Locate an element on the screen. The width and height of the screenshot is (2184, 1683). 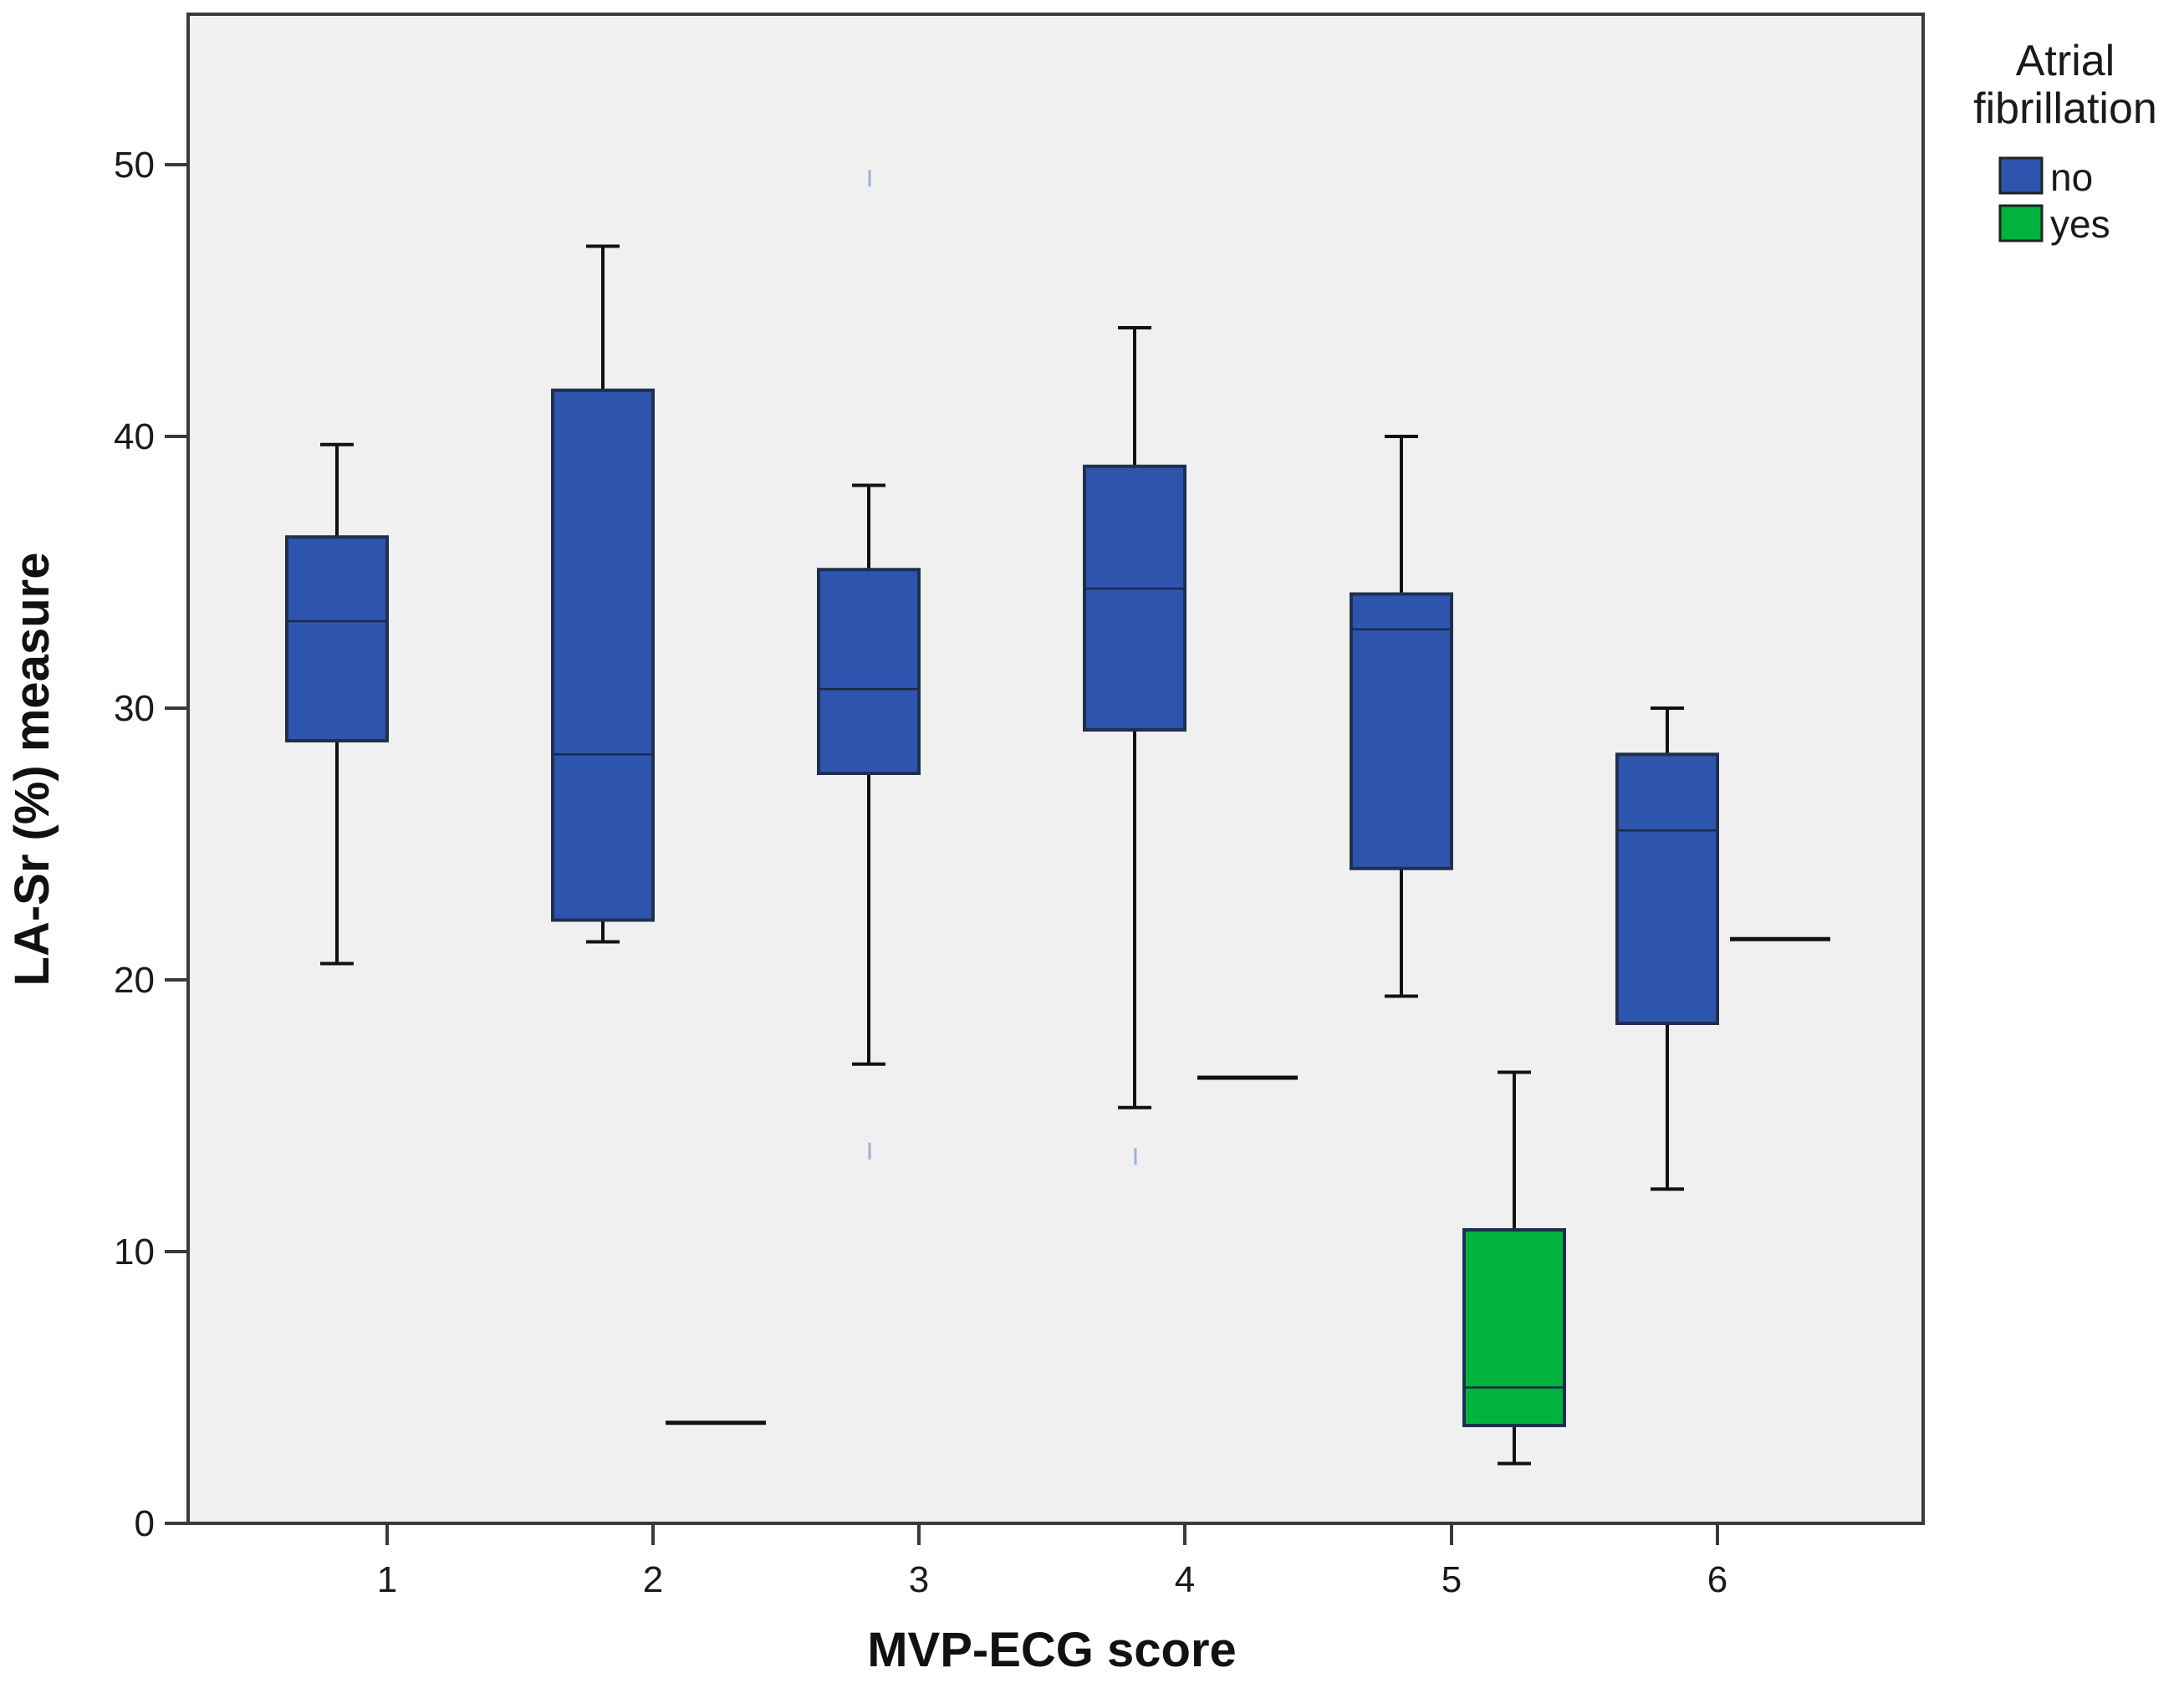
legend-title-line2: fibrillation is located at coordinates (2065, 109).